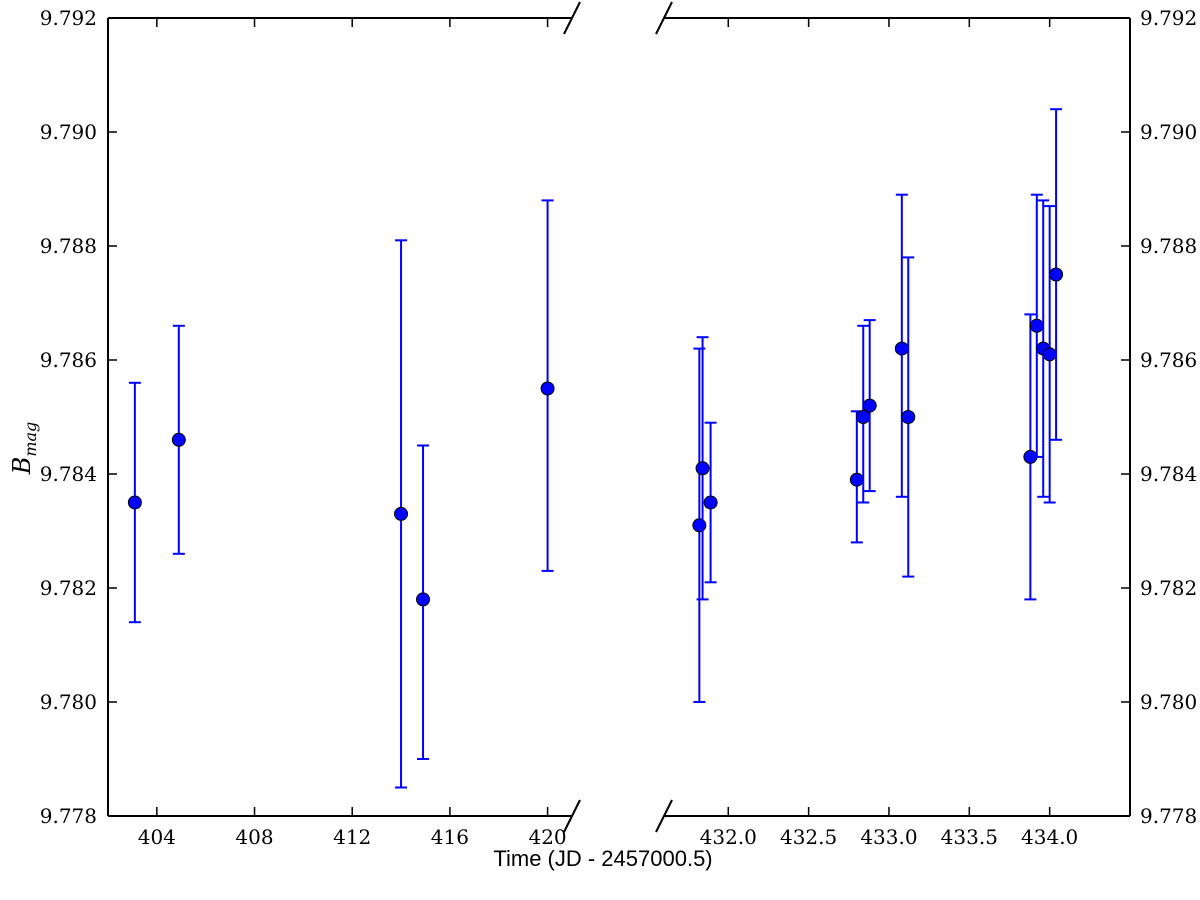 Image resolution: width=1200 pixels, height=900 pixels. Describe the element at coordinates (68, 246) in the screenshot. I see `y-tick-label-left: 9.788` at that location.